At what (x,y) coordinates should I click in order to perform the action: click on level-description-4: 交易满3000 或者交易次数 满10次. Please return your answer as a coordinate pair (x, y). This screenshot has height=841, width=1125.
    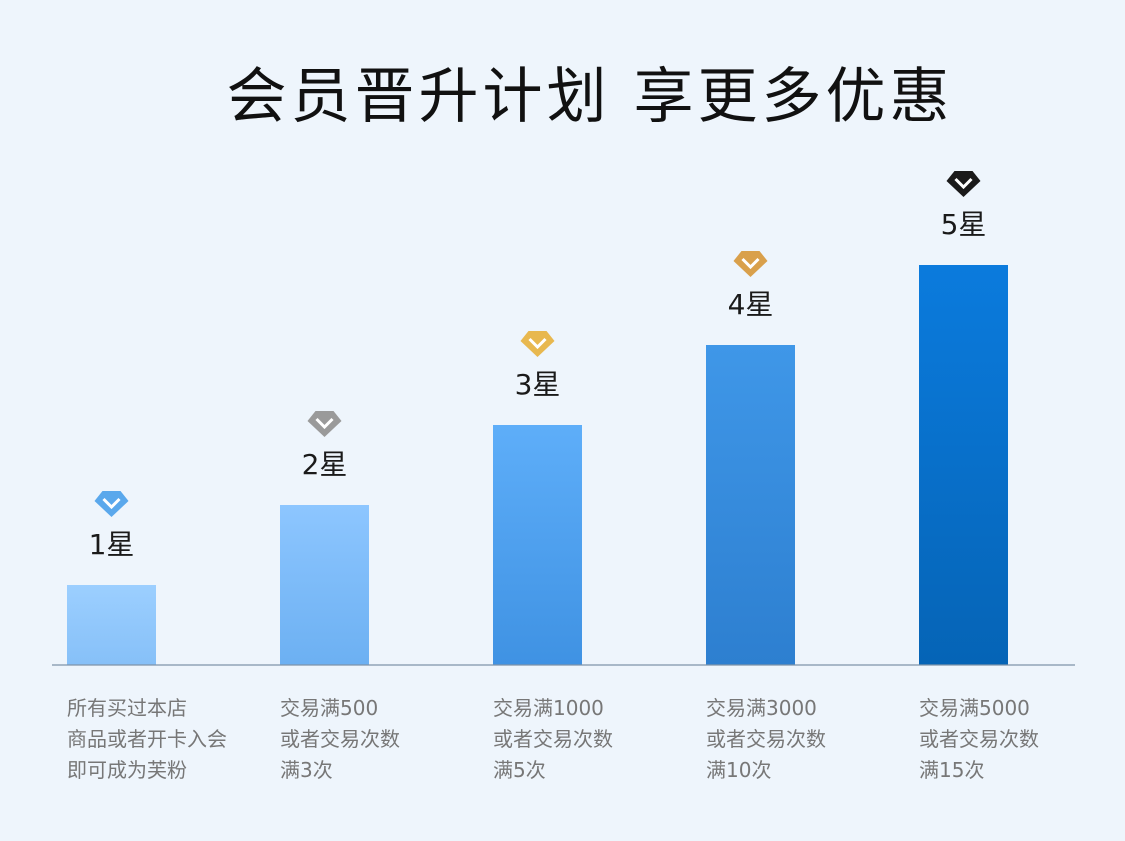
    Looking at the image, I should click on (766, 739).